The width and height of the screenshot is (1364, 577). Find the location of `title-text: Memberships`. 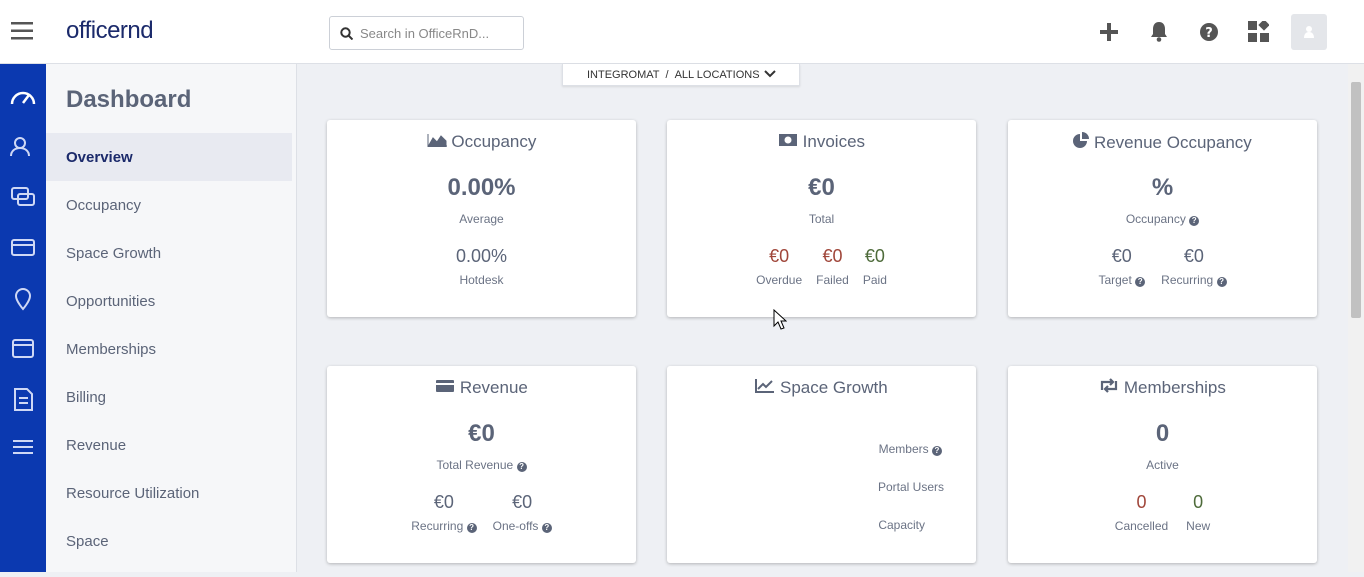

title-text: Memberships is located at coordinates (1174, 387).